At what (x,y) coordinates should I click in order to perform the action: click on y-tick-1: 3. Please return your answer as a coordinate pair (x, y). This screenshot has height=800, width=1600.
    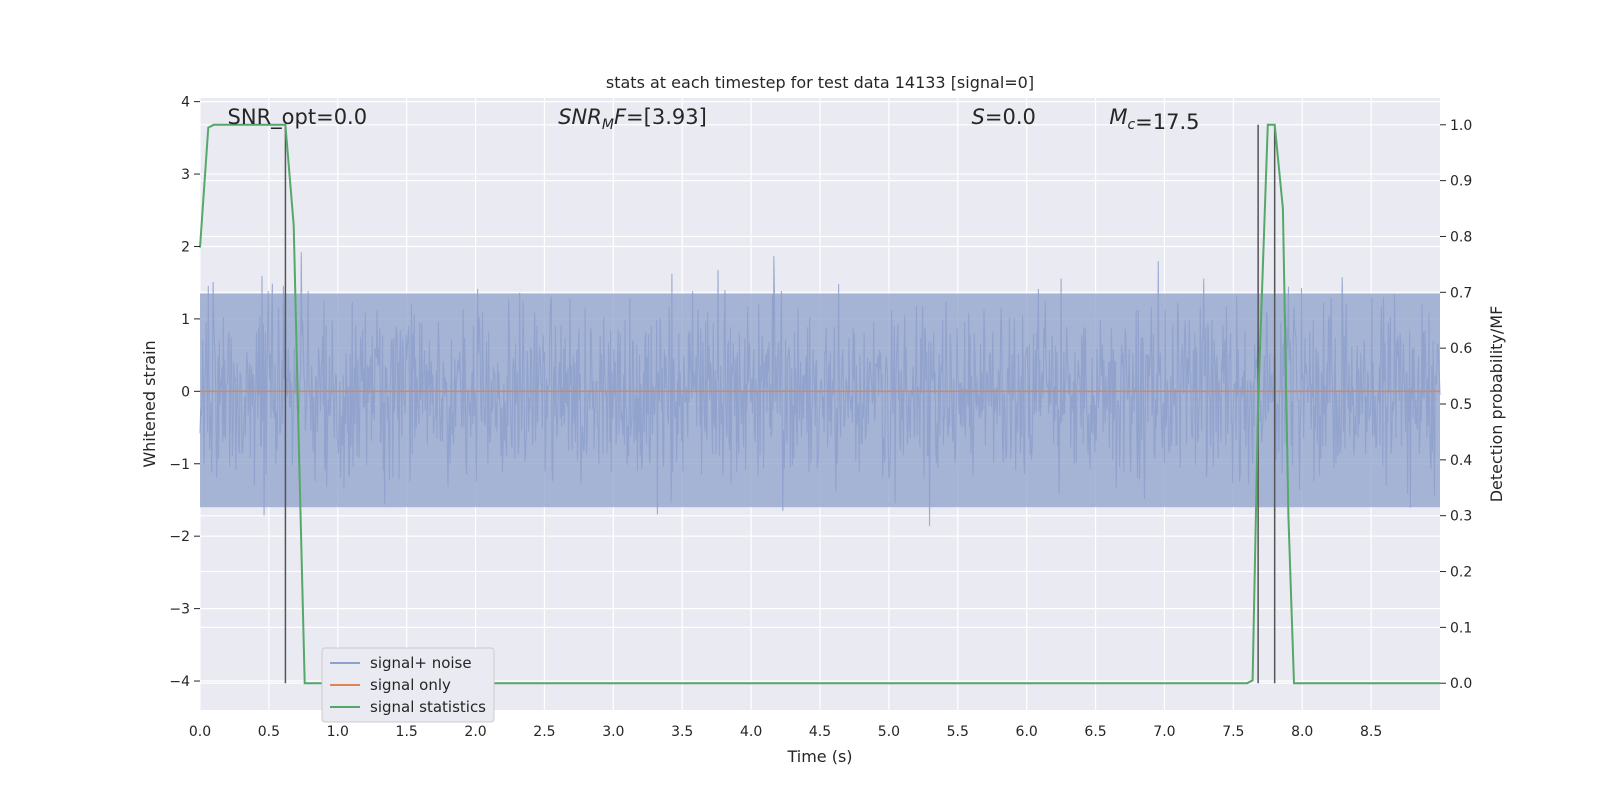
    Looking at the image, I should click on (185, 175).